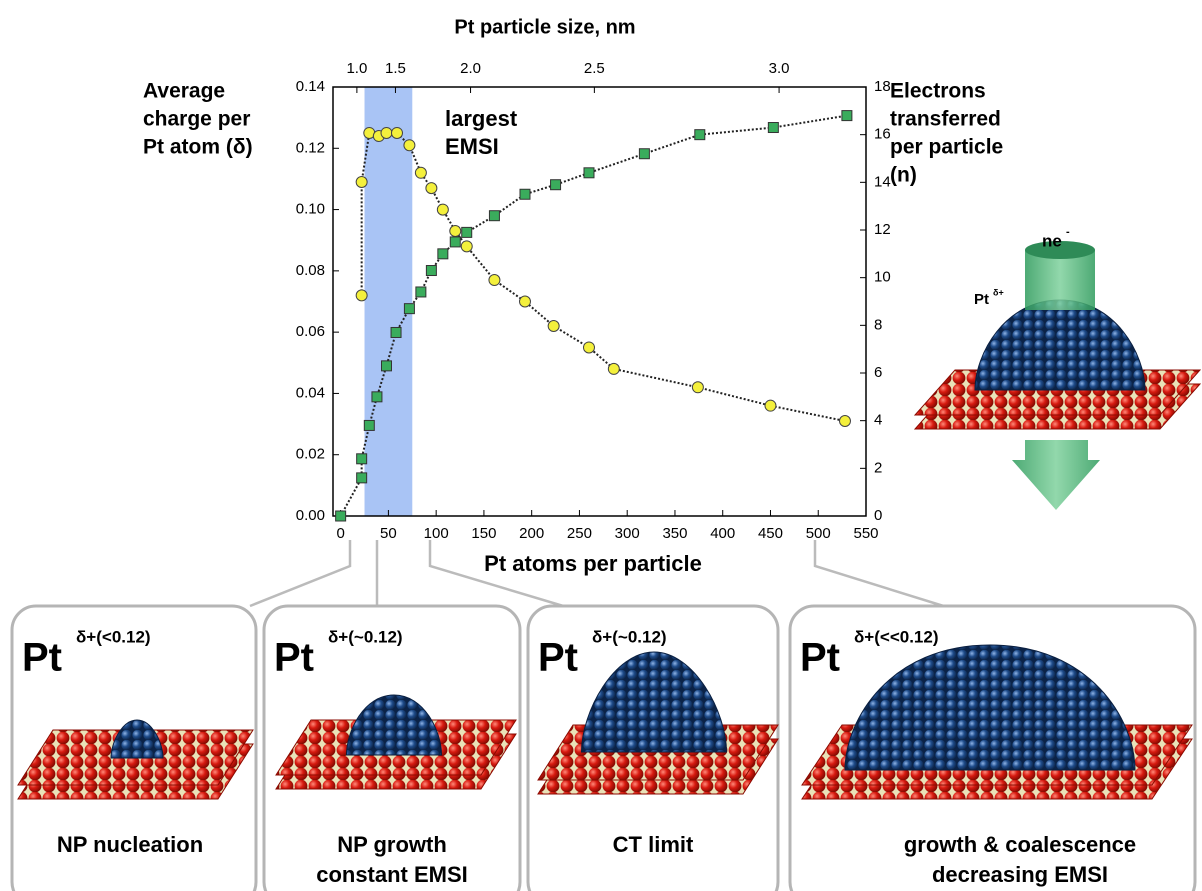 The image size is (1202, 891). Describe the element at coordinates (903, 175) in the screenshot. I see `y2-axis-label: (n)` at that location.